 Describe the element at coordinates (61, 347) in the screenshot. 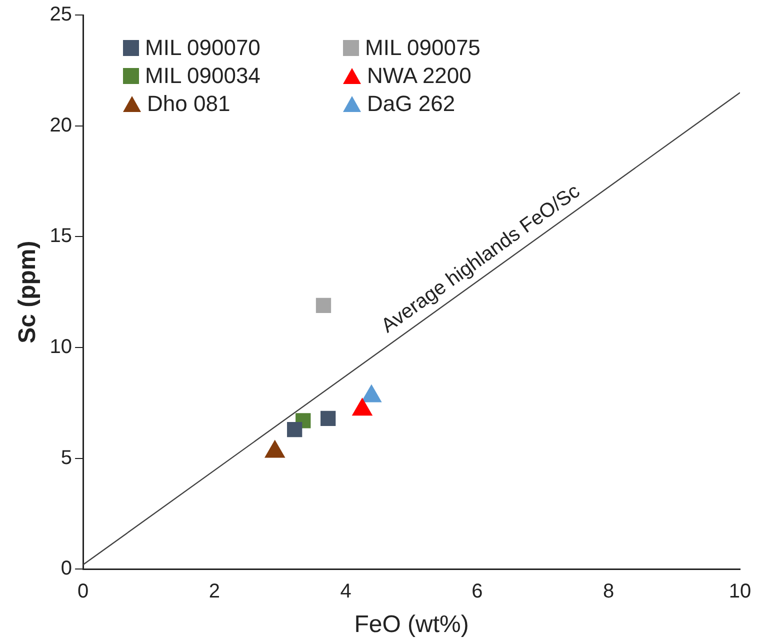

I see `y-tick-label: 10` at that location.